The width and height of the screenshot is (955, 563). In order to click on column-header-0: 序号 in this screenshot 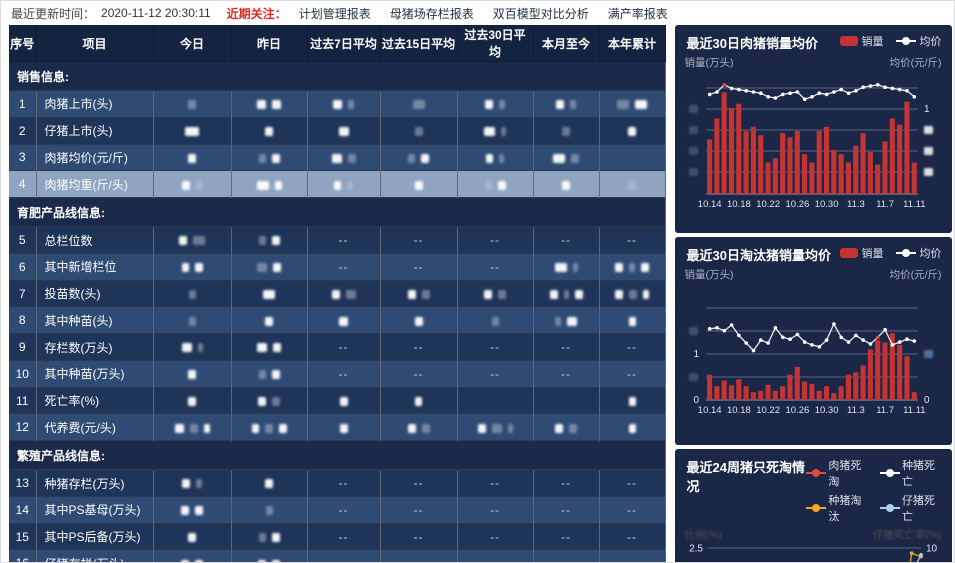, I will do `click(23, 43)`.